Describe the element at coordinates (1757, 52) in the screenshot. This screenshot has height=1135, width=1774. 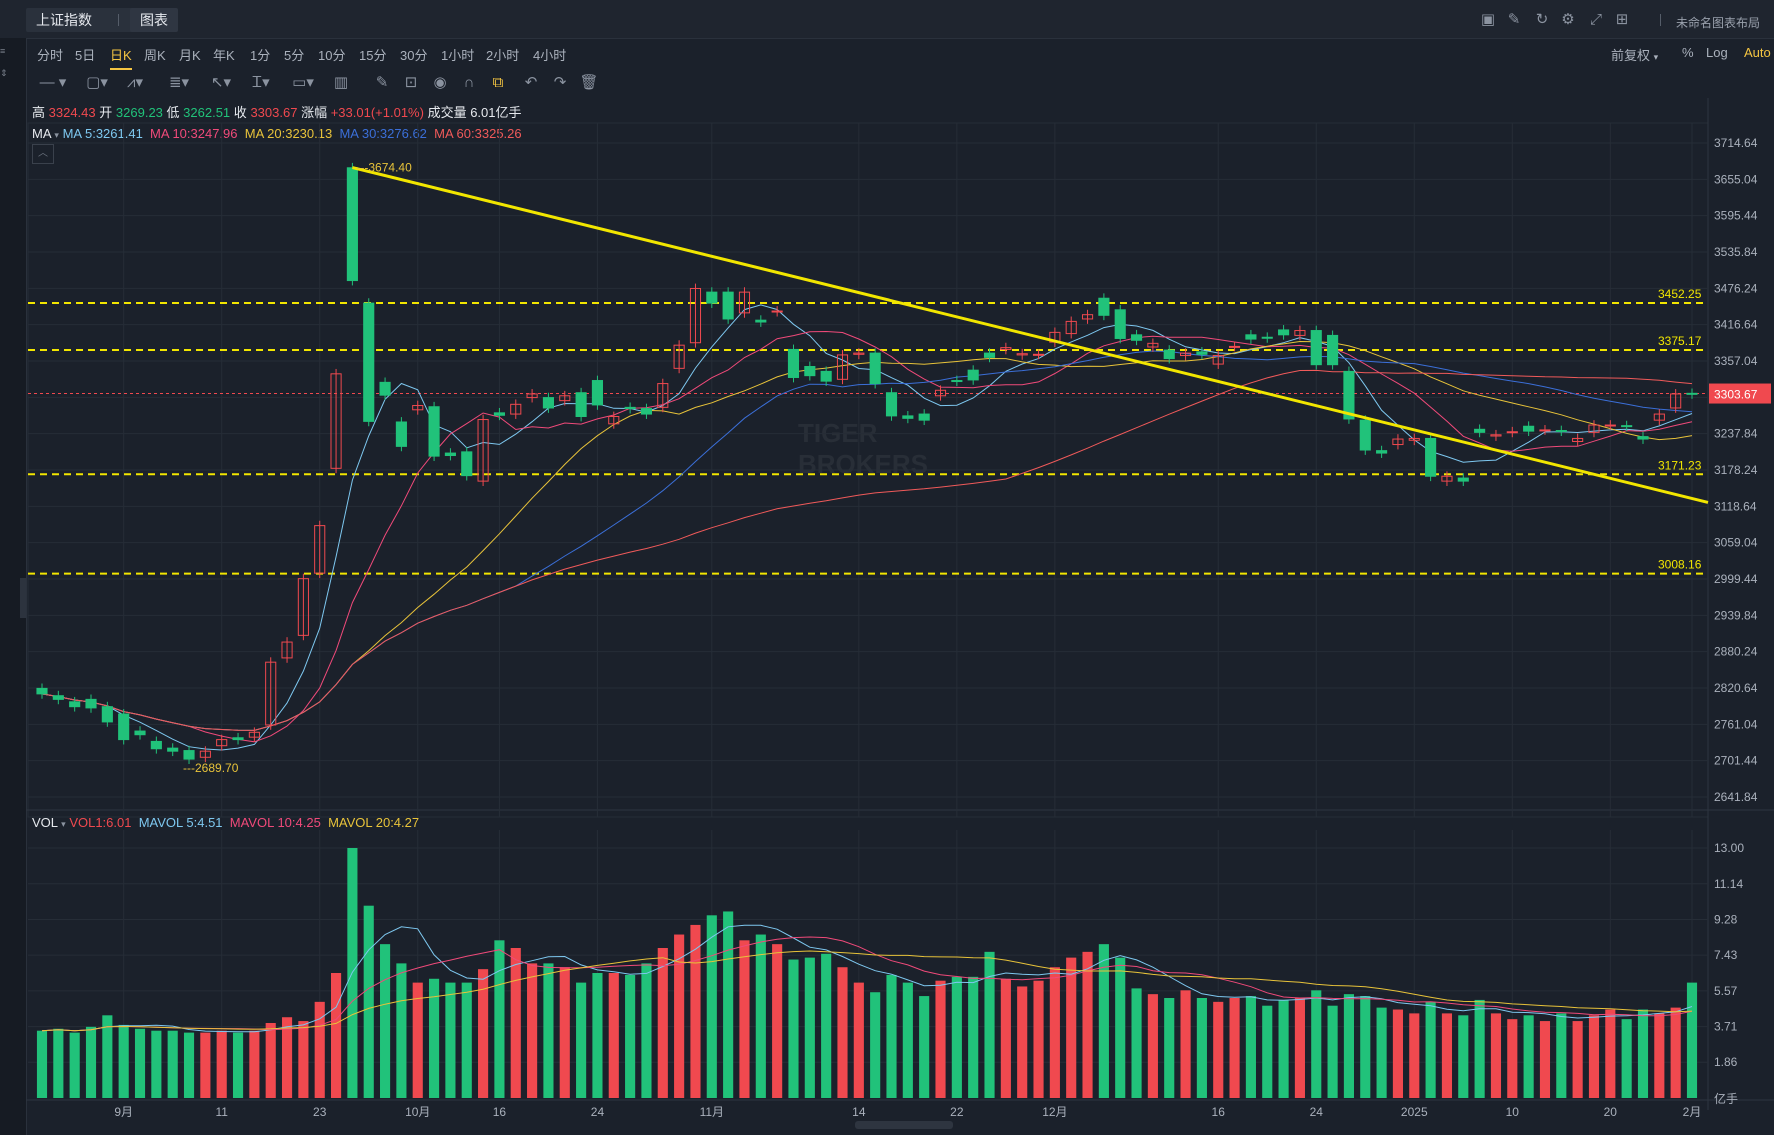
I see `auto-toggle: Auto` at that location.